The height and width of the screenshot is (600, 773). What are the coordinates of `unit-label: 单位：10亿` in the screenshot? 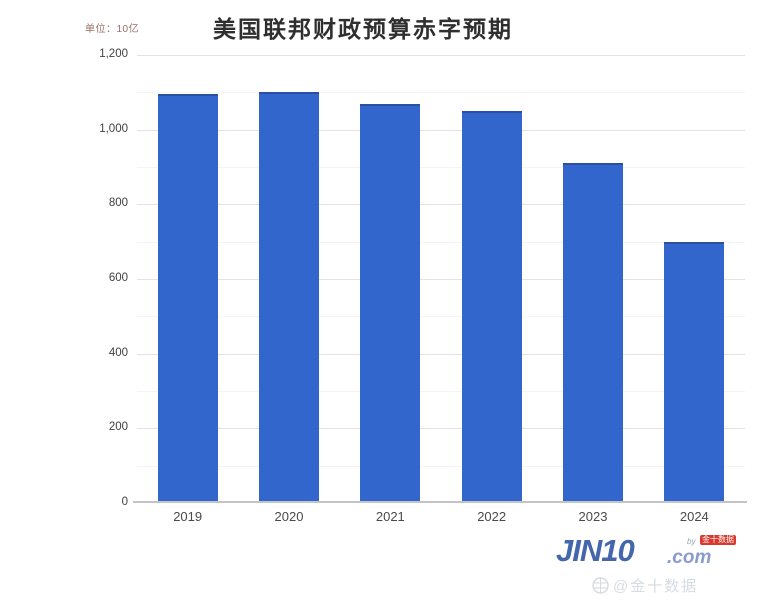 It's located at (112, 29).